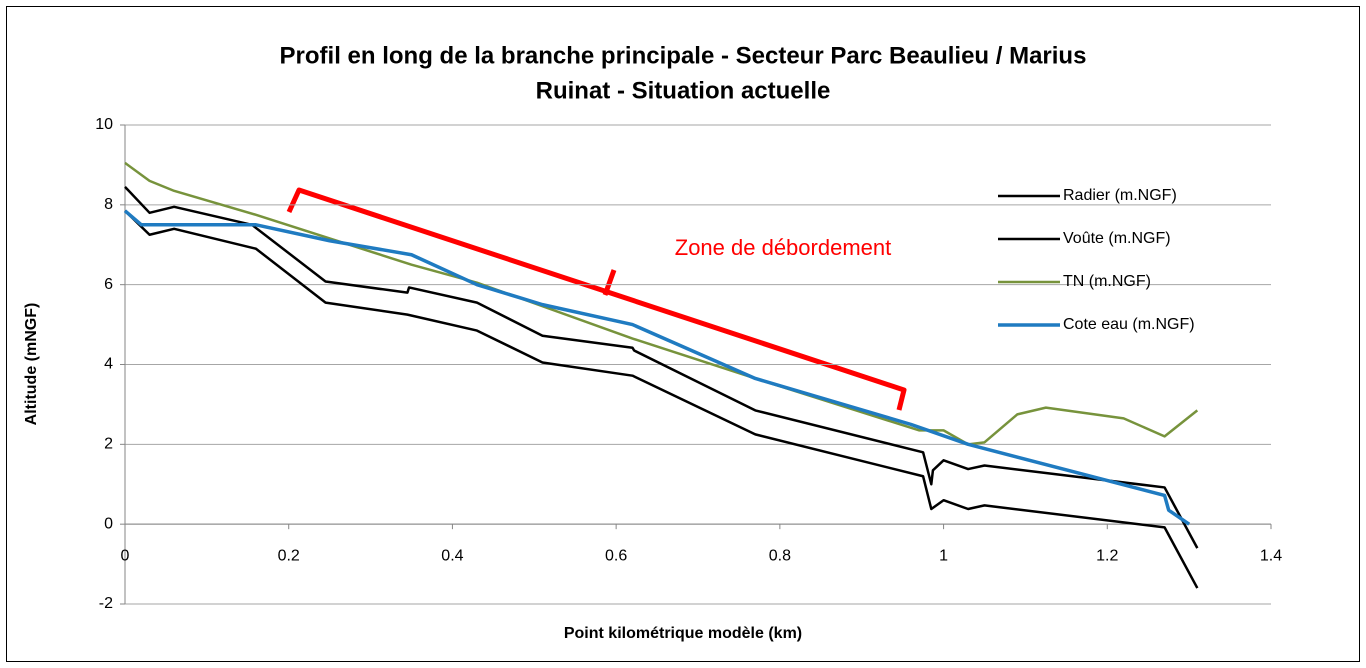 This screenshot has width=1366, height=668. What do you see at coordinates (683, 90) in the screenshot?
I see `chart-title: Ruinat - Situation actuelle` at bounding box center [683, 90].